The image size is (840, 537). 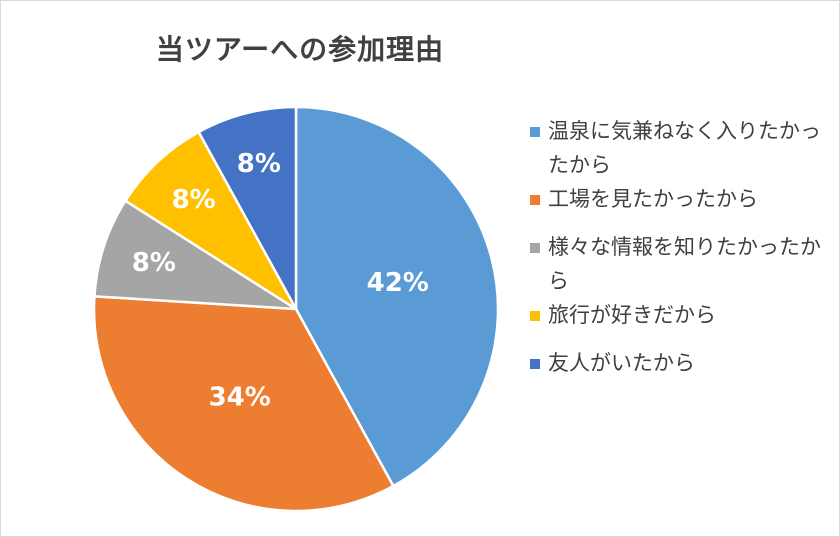 I want to click on chart-title: 当ツアーへの参加理由, so click(x=300, y=49).